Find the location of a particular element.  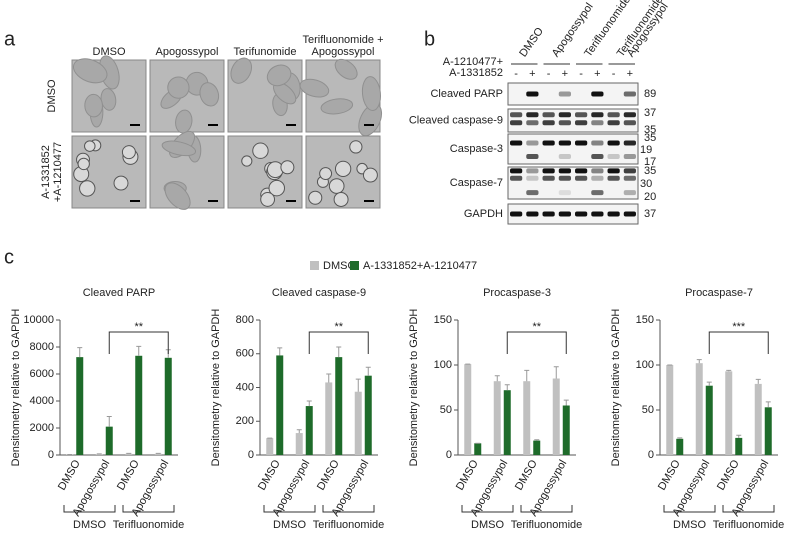

blot-label: Cleaved caspase-9 is located at coordinates (456, 120).